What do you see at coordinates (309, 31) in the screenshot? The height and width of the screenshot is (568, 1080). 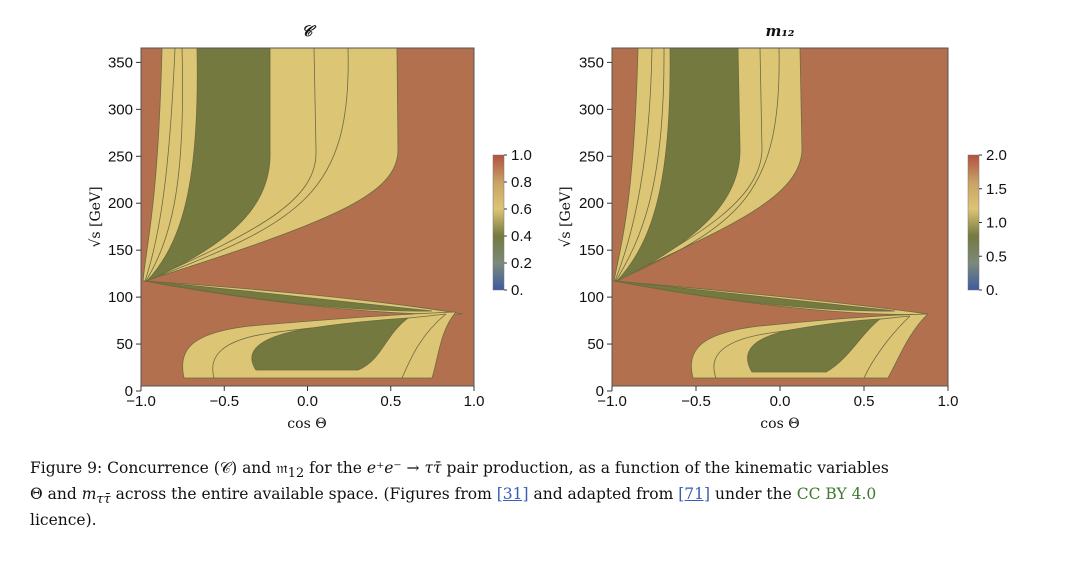 I see `left-panel-title: 𝒞` at bounding box center [309, 31].